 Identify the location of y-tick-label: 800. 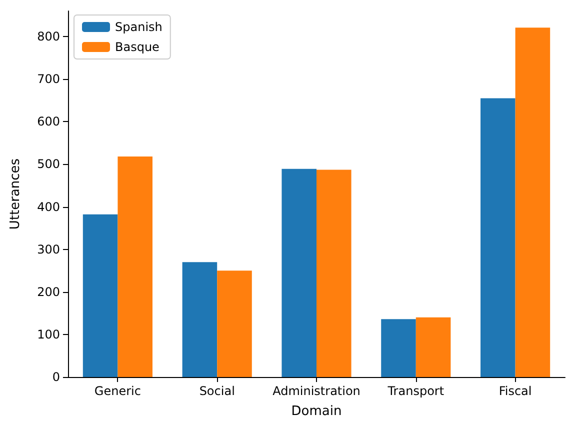
(48, 37).